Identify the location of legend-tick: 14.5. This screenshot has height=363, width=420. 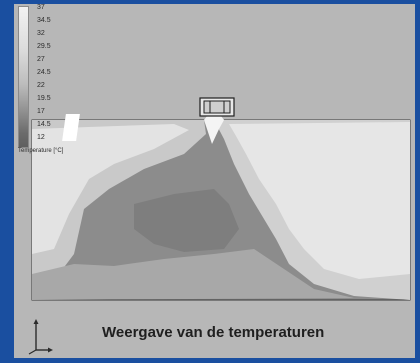
(44, 124).